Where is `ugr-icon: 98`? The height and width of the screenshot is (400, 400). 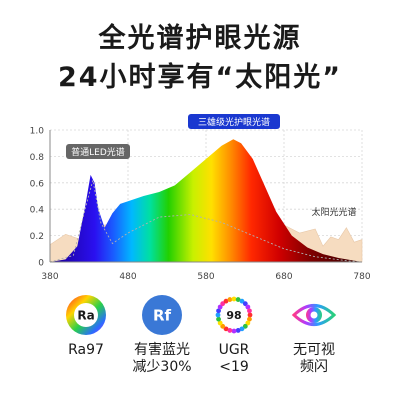
ugr-icon: 98 is located at coordinates (234, 315).